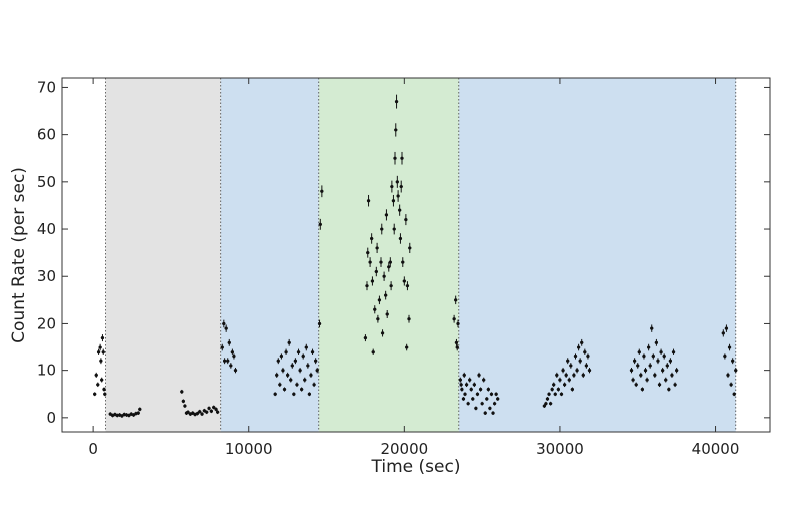 This screenshot has height=524, width=800. Describe the element at coordinates (716, 449) in the screenshot. I see `x-tick-label: 40000` at that location.